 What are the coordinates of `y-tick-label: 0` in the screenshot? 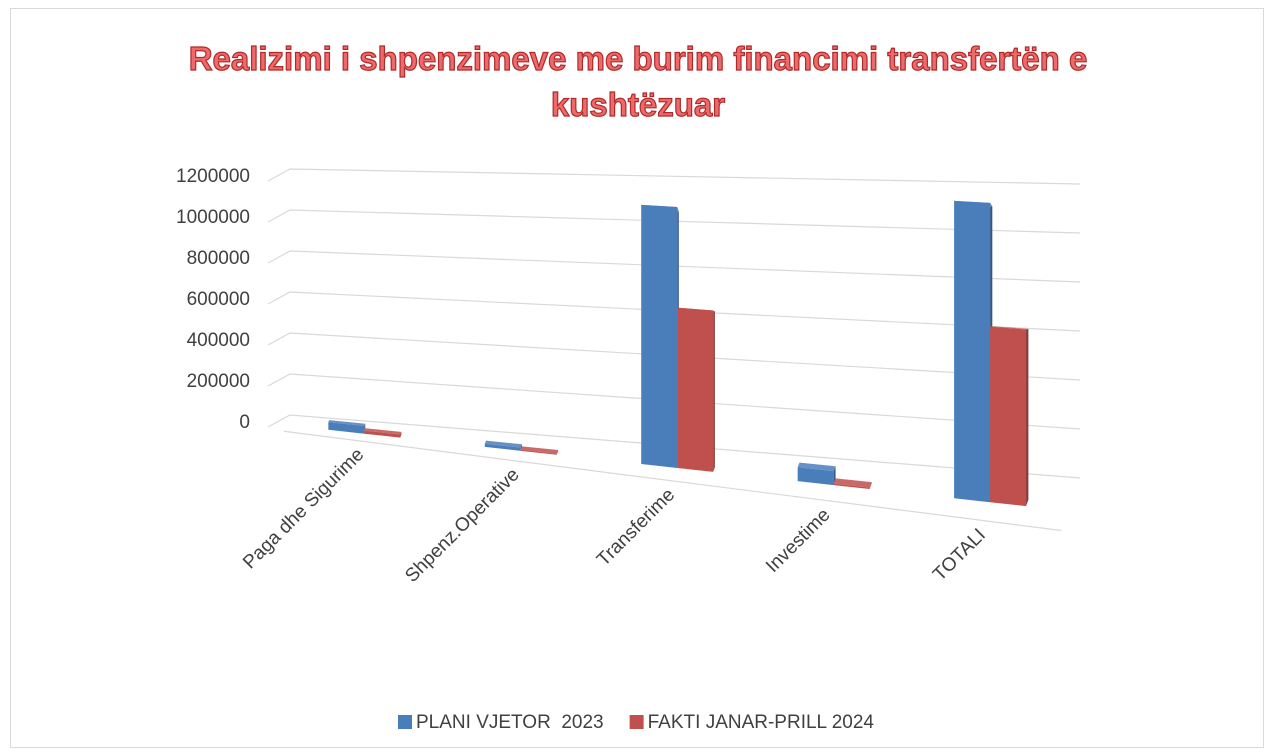 It's located at (244, 422).